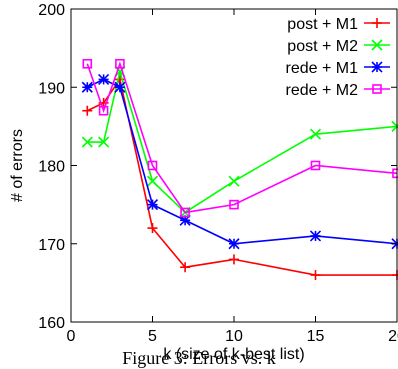 The height and width of the screenshot is (369, 398). I want to click on legend-item: post + M2, so click(338, 46).